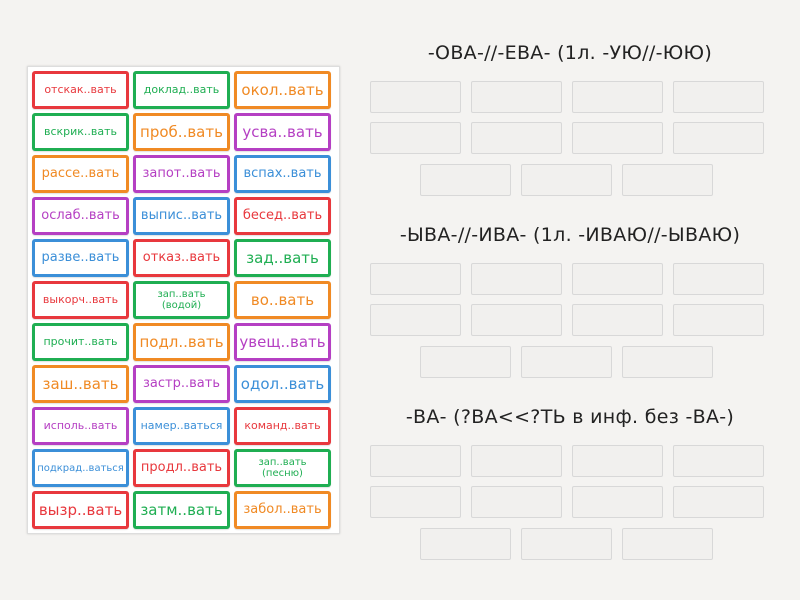  I want to click on word-tile-text: запот..вать, so click(181, 173).